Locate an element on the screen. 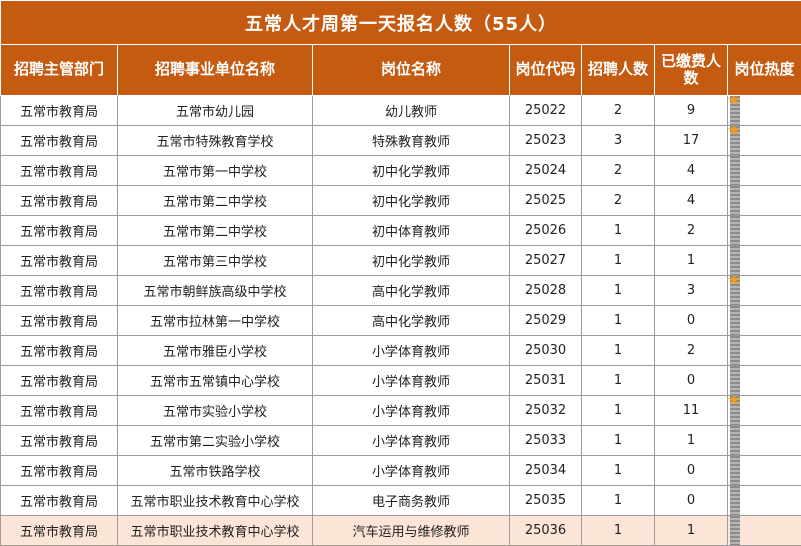 The image size is (801, 546). cell-code: 25036 is located at coordinates (546, 531).